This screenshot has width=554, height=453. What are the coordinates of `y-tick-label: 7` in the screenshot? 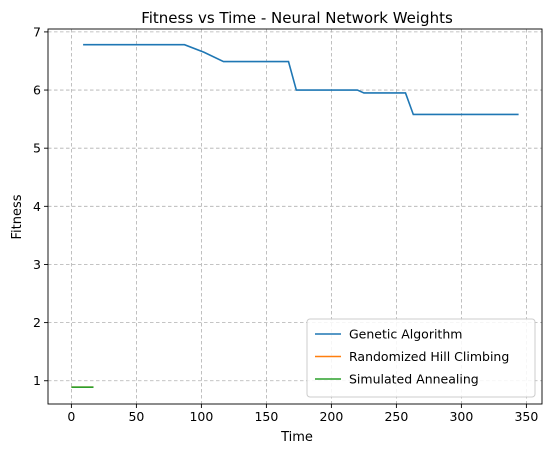 It's located at (37, 31).